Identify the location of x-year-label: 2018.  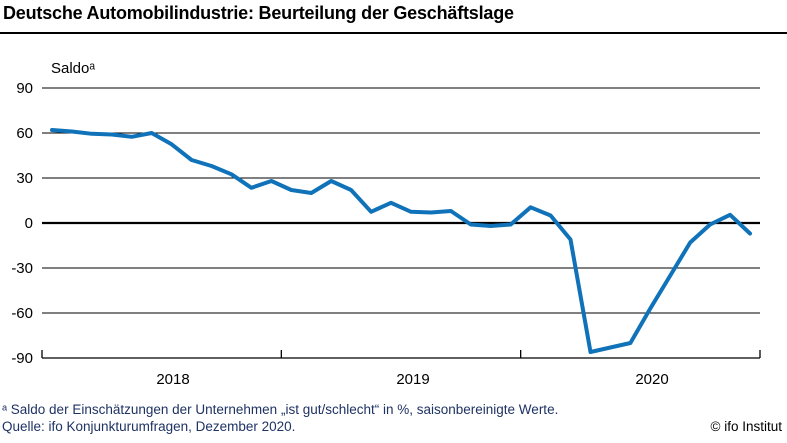
(172, 379).